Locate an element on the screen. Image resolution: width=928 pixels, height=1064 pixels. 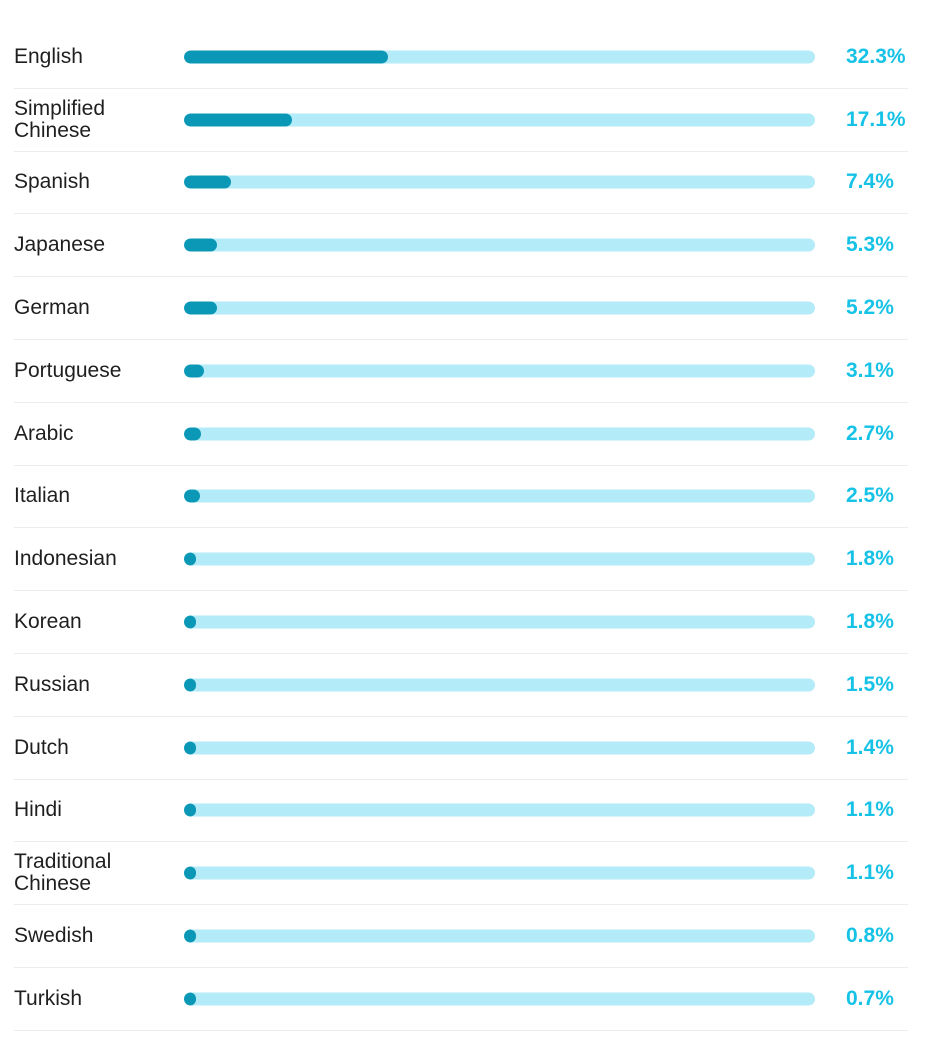
bar-value-label: 2.7% is located at coordinates (870, 433).